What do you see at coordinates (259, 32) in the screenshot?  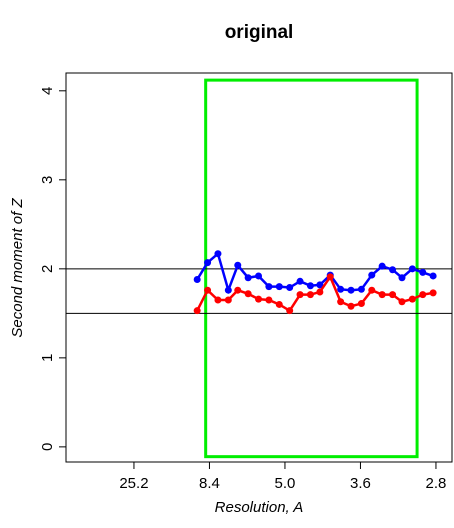 I see `chart-title: original` at bounding box center [259, 32].